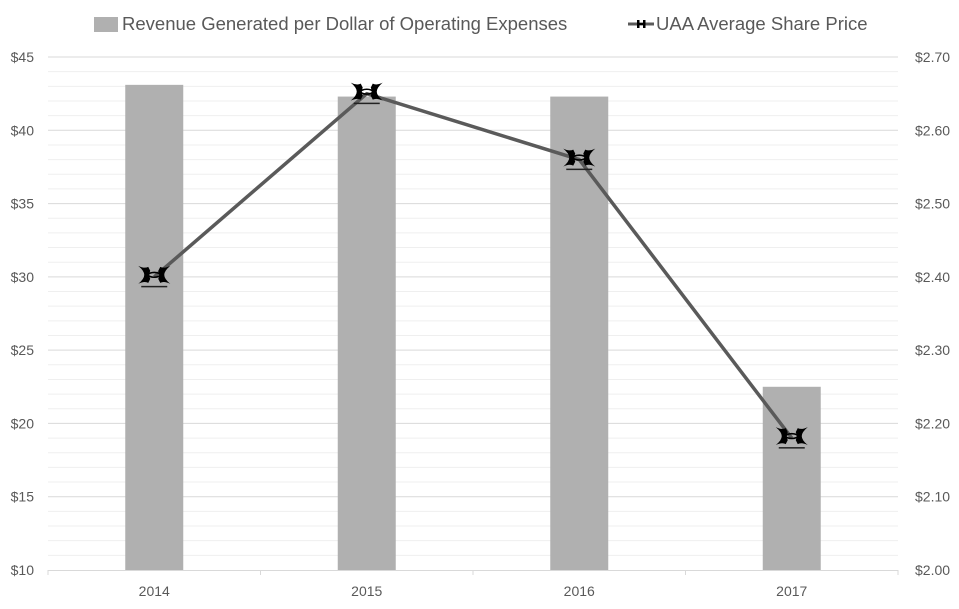  What do you see at coordinates (154, 591) in the screenshot?
I see `x-axis-tick-label: 2014` at bounding box center [154, 591].